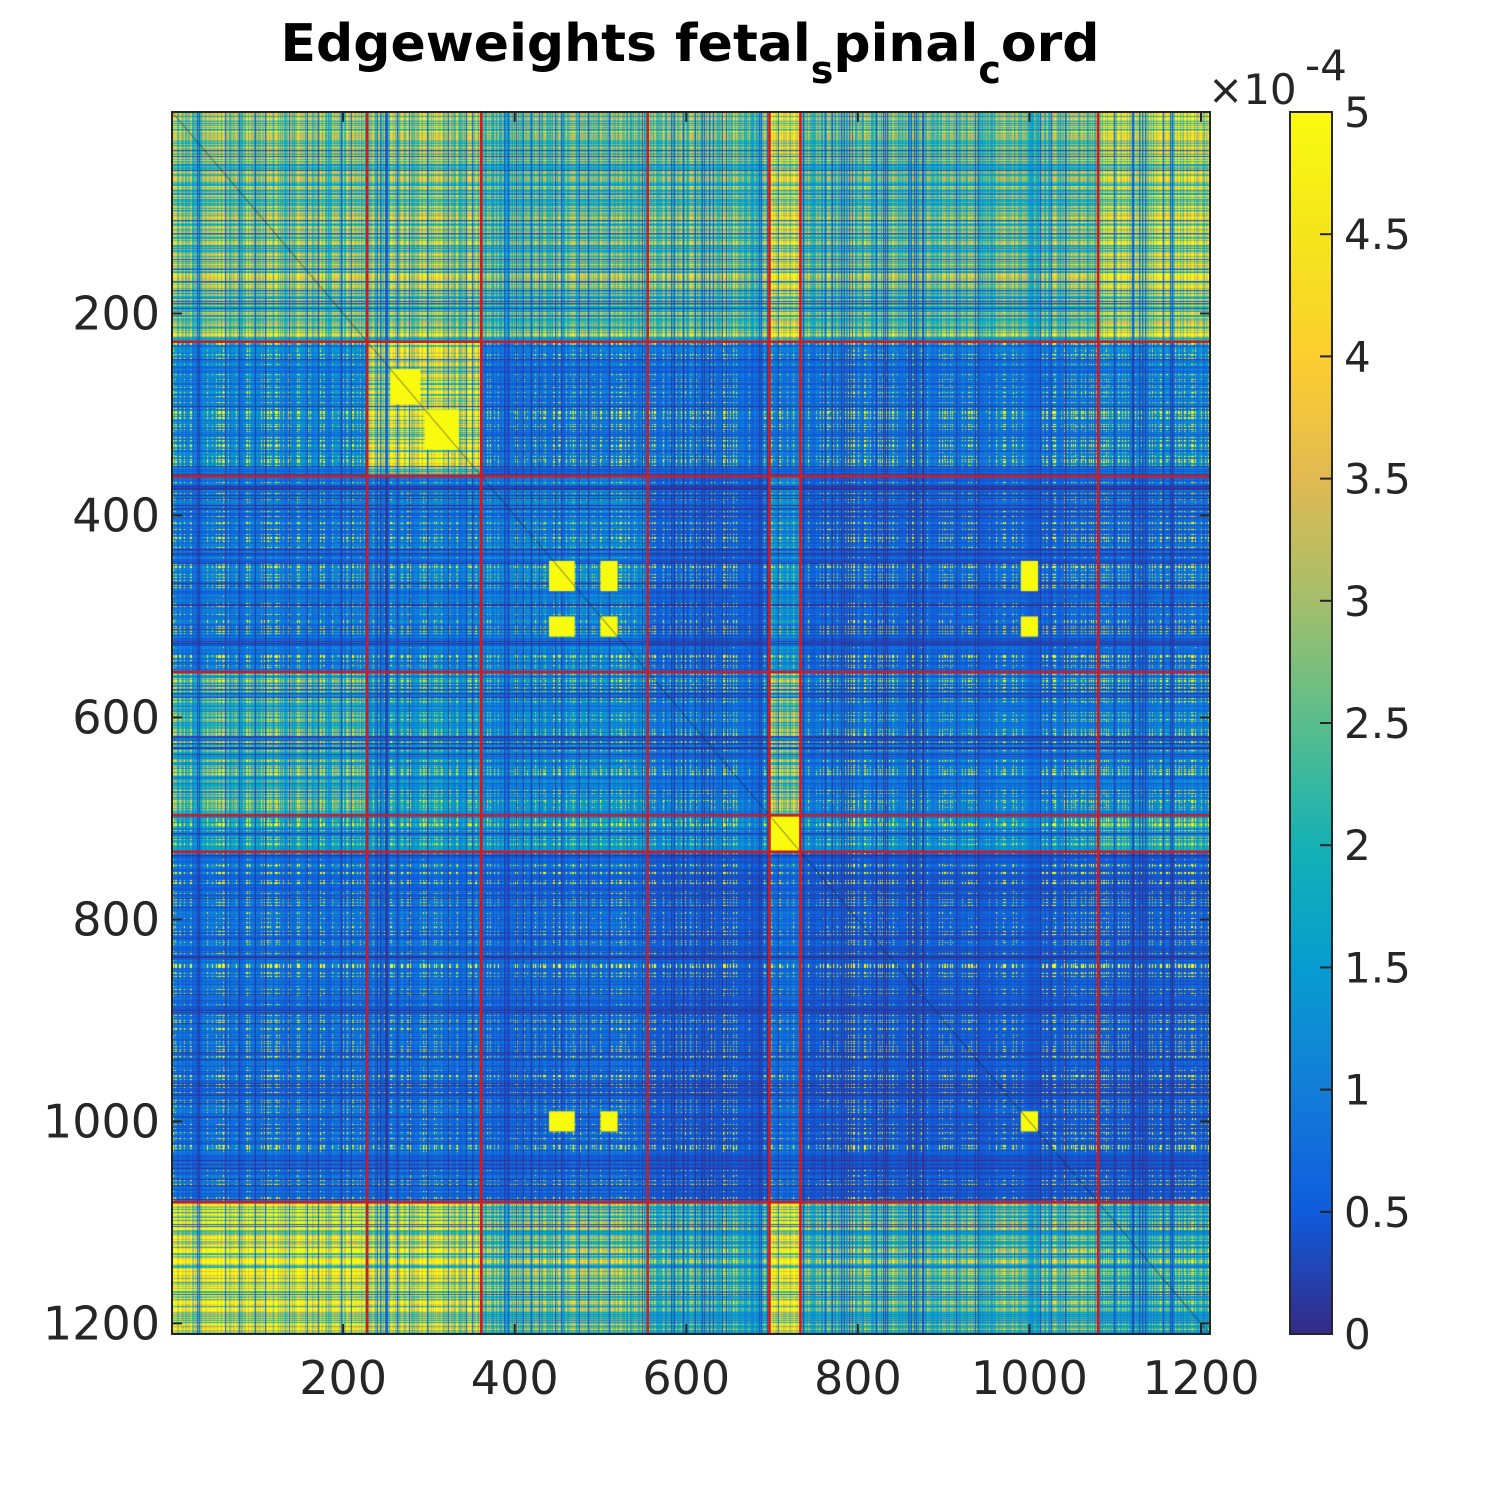 This screenshot has width=1500, height=1500. I want to click on y-tick-label: 1200, so click(101, 1323).